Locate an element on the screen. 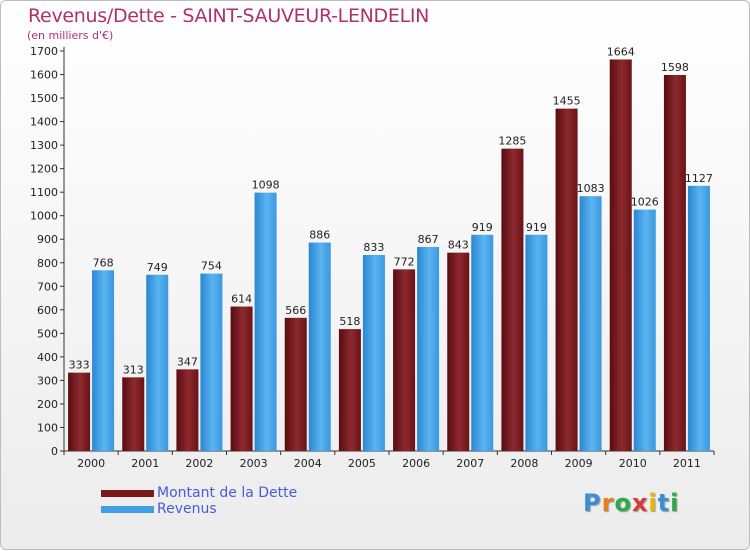 The width and height of the screenshot is (750, 551). data-label-dette: 1664 is located at coordinates (621, 51).